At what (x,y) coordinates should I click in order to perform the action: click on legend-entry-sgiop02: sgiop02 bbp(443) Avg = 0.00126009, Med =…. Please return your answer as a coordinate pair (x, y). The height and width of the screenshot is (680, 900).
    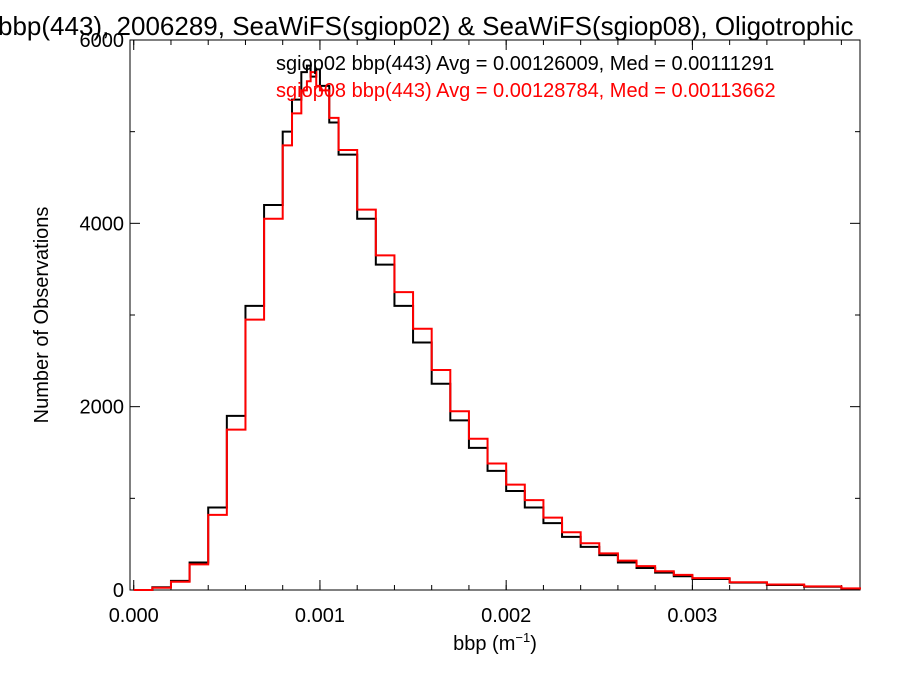
    Looking at the image, I should click on (525, 64).